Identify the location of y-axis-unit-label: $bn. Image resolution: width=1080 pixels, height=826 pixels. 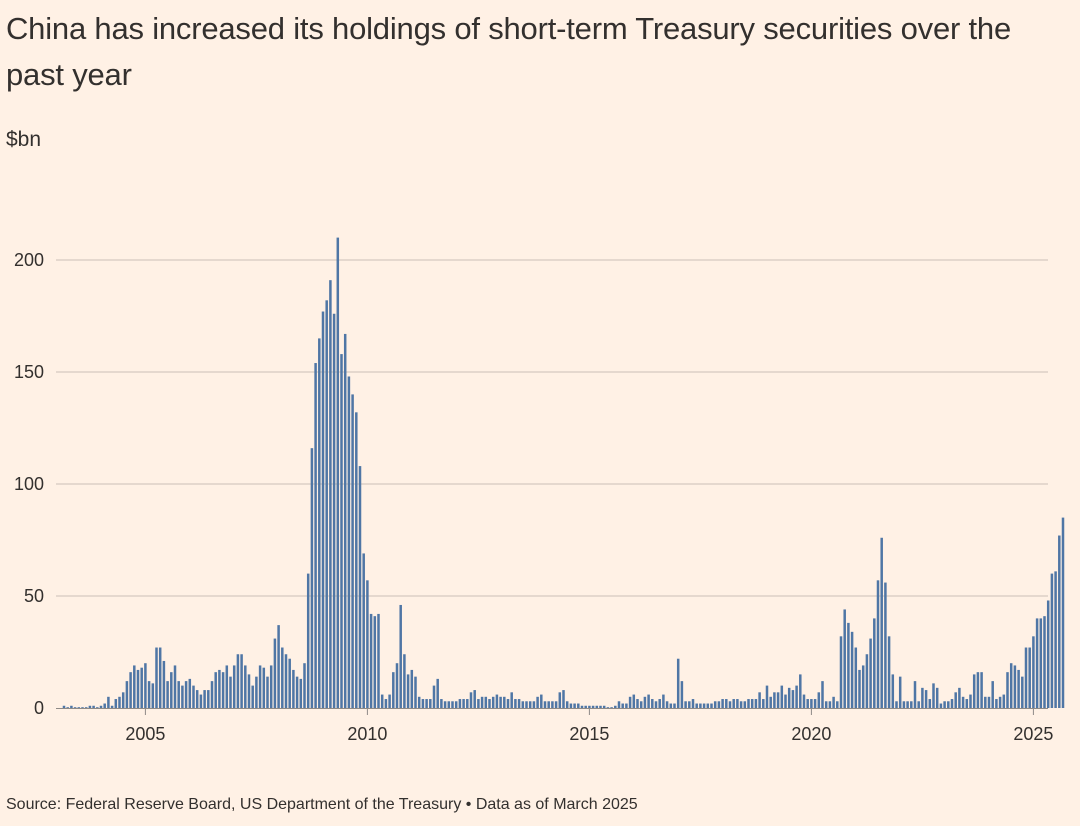
(24, 139).